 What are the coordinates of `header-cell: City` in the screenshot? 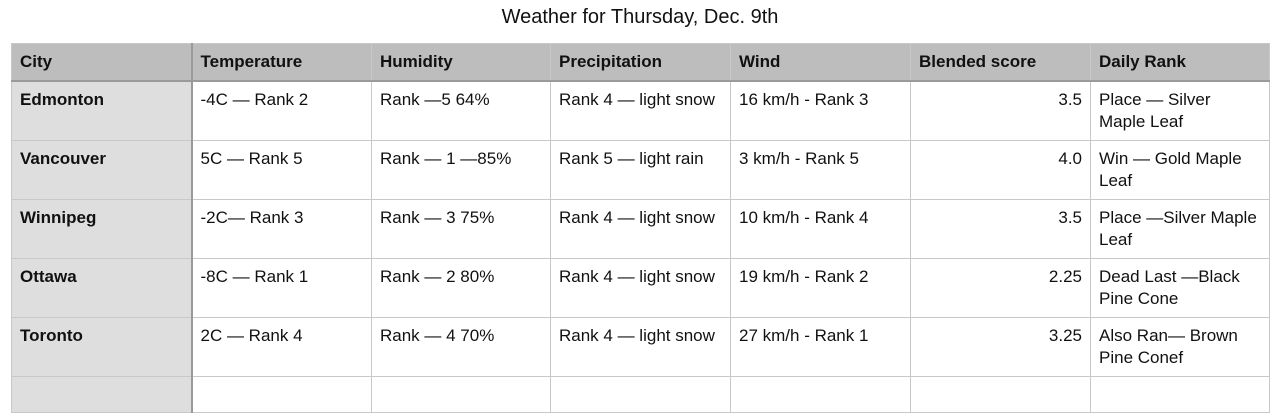 It's located at (102, 62).